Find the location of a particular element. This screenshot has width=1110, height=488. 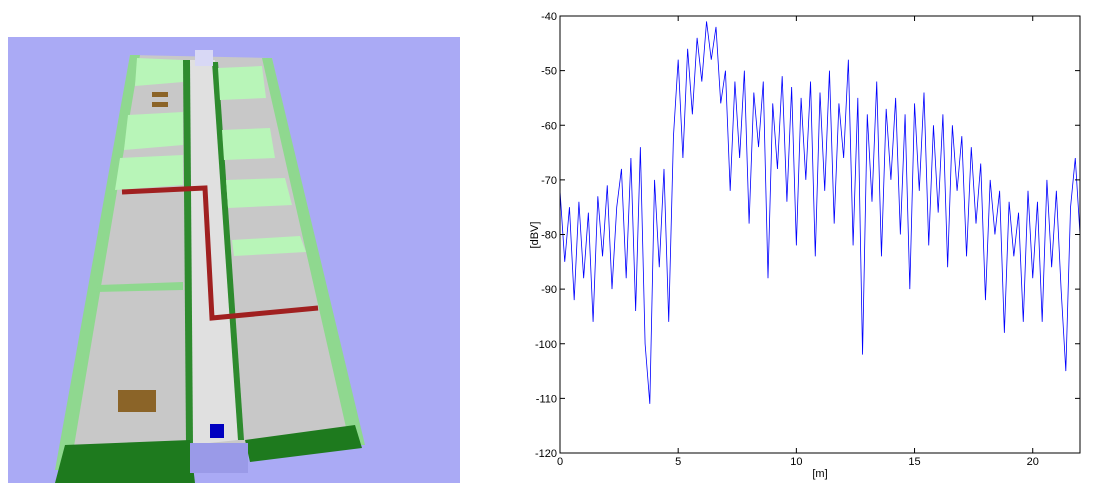

y-tick-label: -100 is located at coordinates (546, 345).